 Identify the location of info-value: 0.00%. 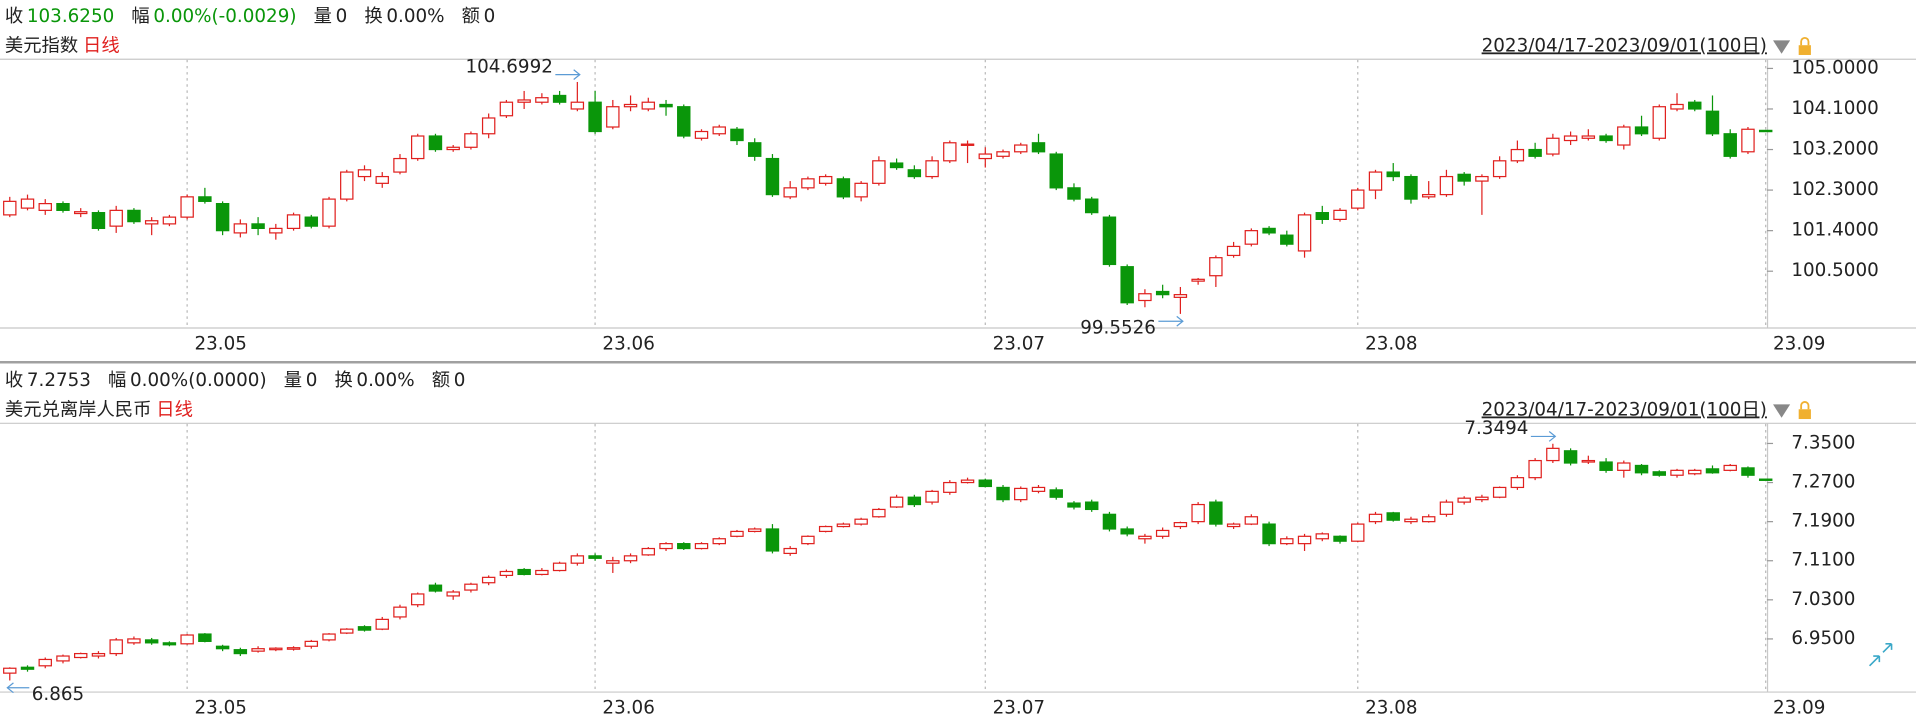
(415, 16).